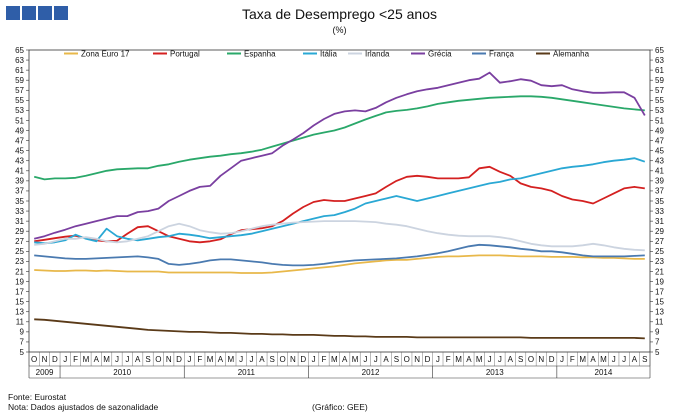 The image size is (679, 417). Describe the element at coordinates (19, 231) in the screenshot. I see `y-tick-label-left: 29` at that location.